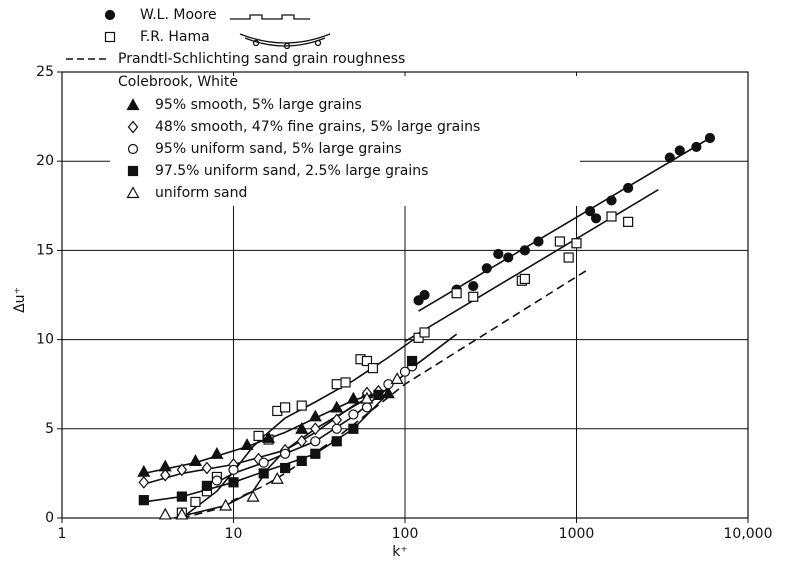 This screenshot has height=562, width=785. Describe the element at coordinates (261, 59) in the screenshot. I see `legend-label: Prandtl-Schlichting sand grain roughness` at that location.